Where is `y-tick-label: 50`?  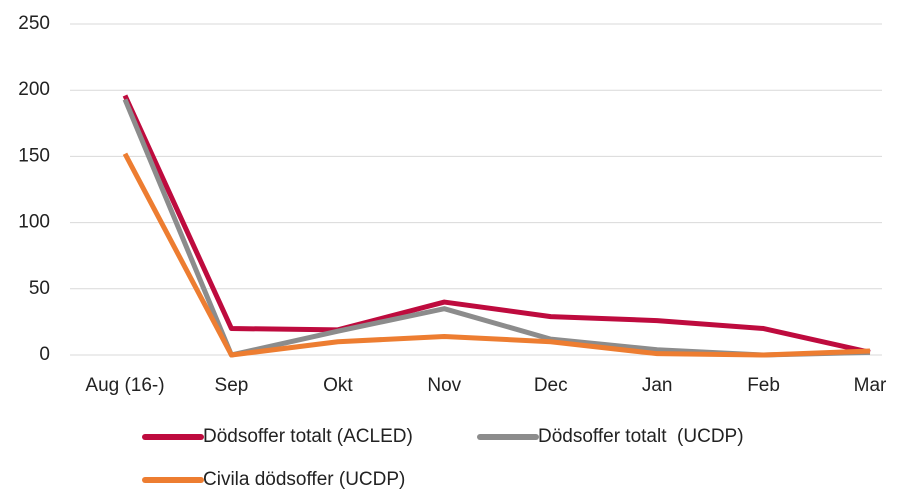
y-tick-label: 50 is located at coordinates (39, 288).